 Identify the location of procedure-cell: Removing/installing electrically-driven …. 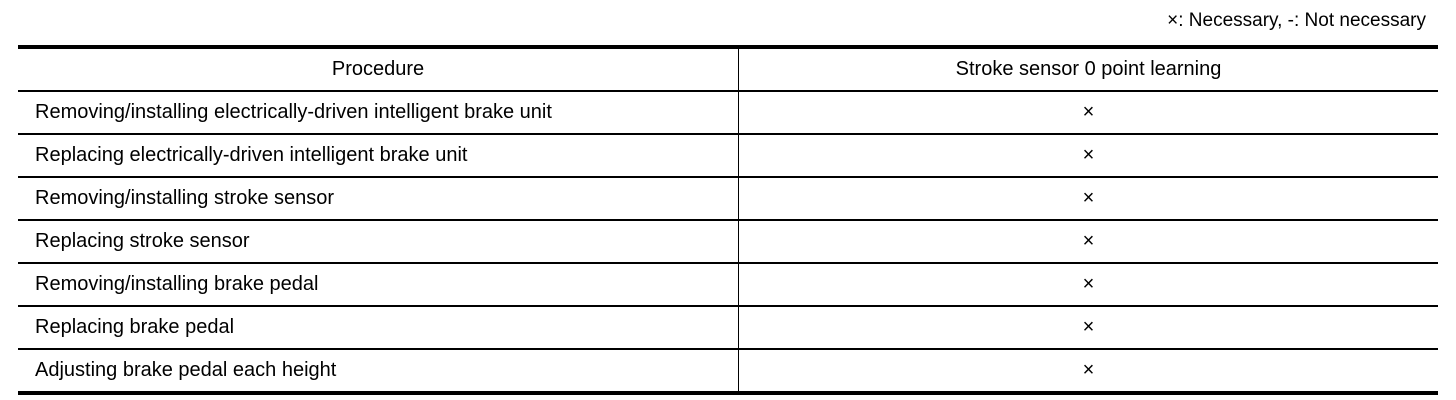
(378, 113).